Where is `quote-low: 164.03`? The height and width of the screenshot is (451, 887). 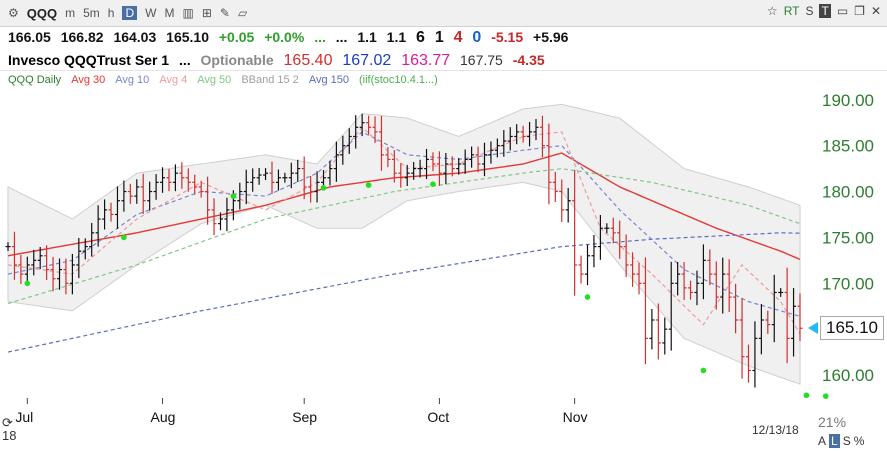
quote-low: 164.03 is located at coordinates (135, 37).